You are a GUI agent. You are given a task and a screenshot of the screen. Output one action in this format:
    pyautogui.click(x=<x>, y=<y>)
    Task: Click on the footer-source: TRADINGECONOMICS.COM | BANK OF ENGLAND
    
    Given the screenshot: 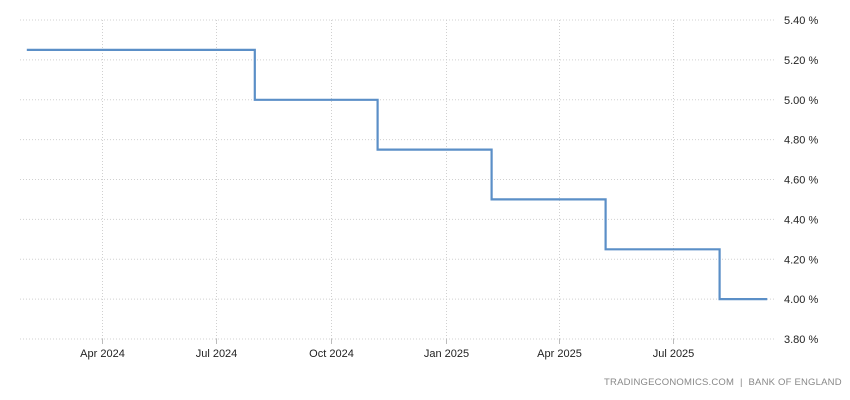 What is the action you would take?
    pyautogui.click(x=723, y=382)
    